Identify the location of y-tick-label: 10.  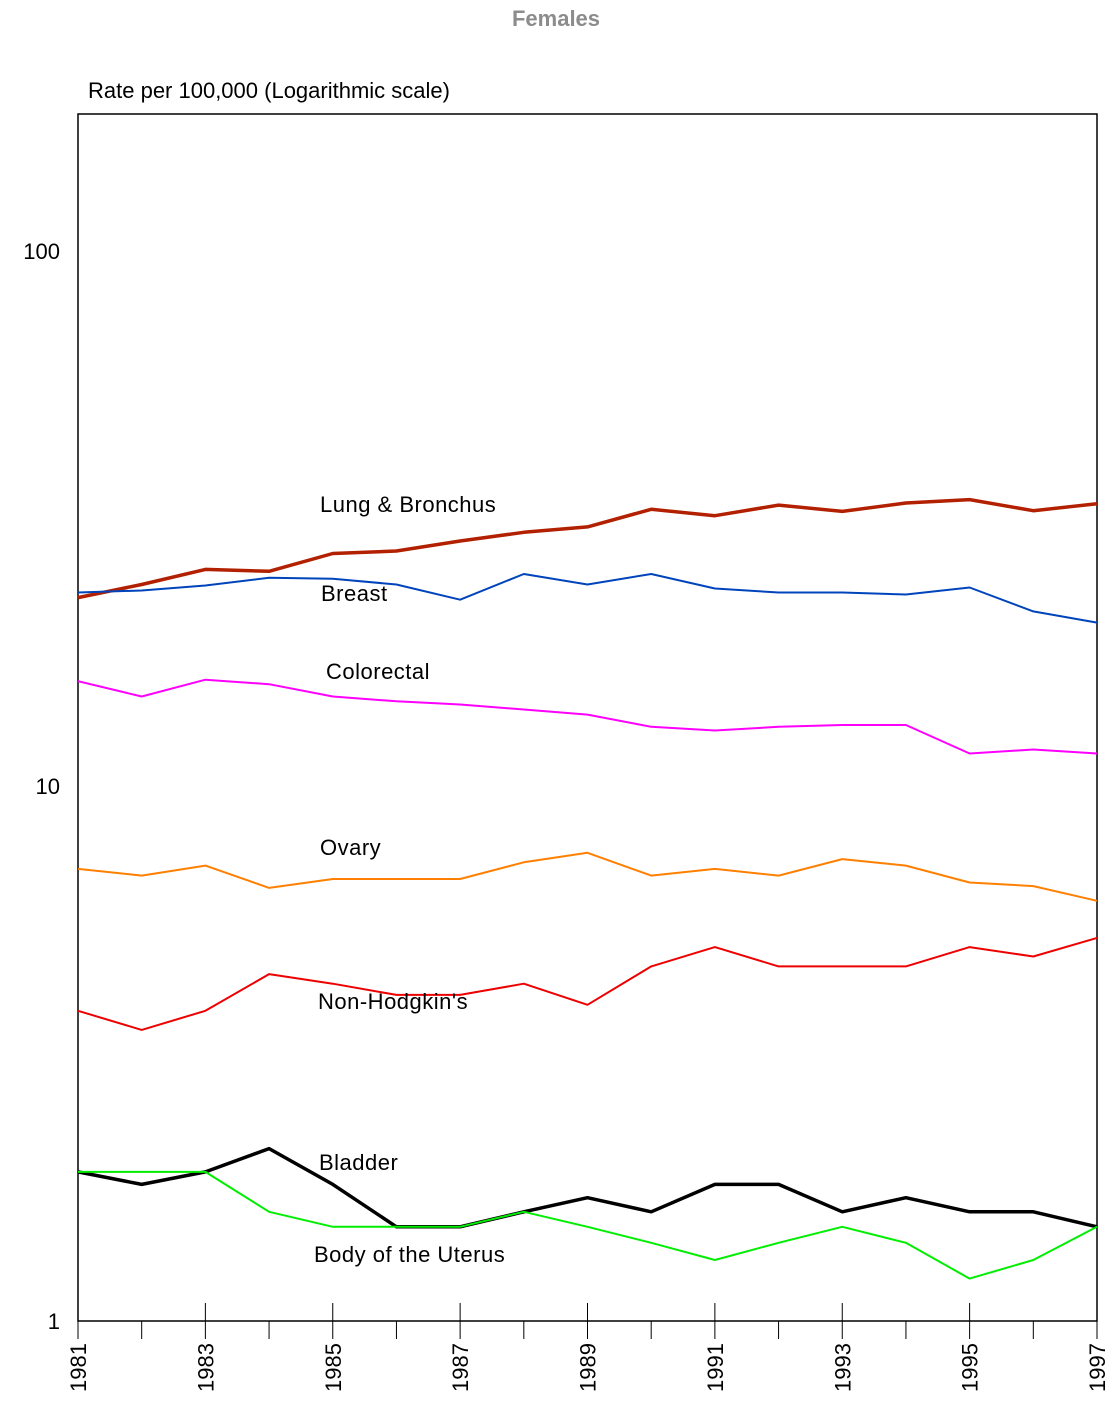
(48, 786).